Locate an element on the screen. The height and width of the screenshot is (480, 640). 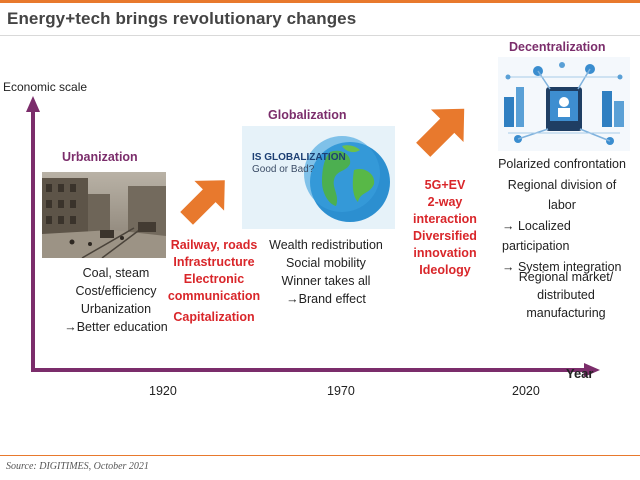
stage-title-globalization: Globalization is located at coordinates (307, 115).